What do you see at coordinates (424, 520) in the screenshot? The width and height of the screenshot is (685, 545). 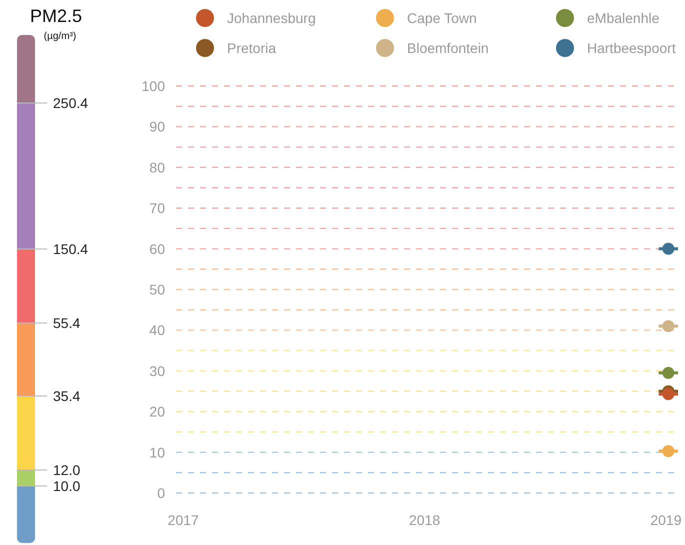 I see `x-tick-label: 2018` at bounding box center [424, 520].